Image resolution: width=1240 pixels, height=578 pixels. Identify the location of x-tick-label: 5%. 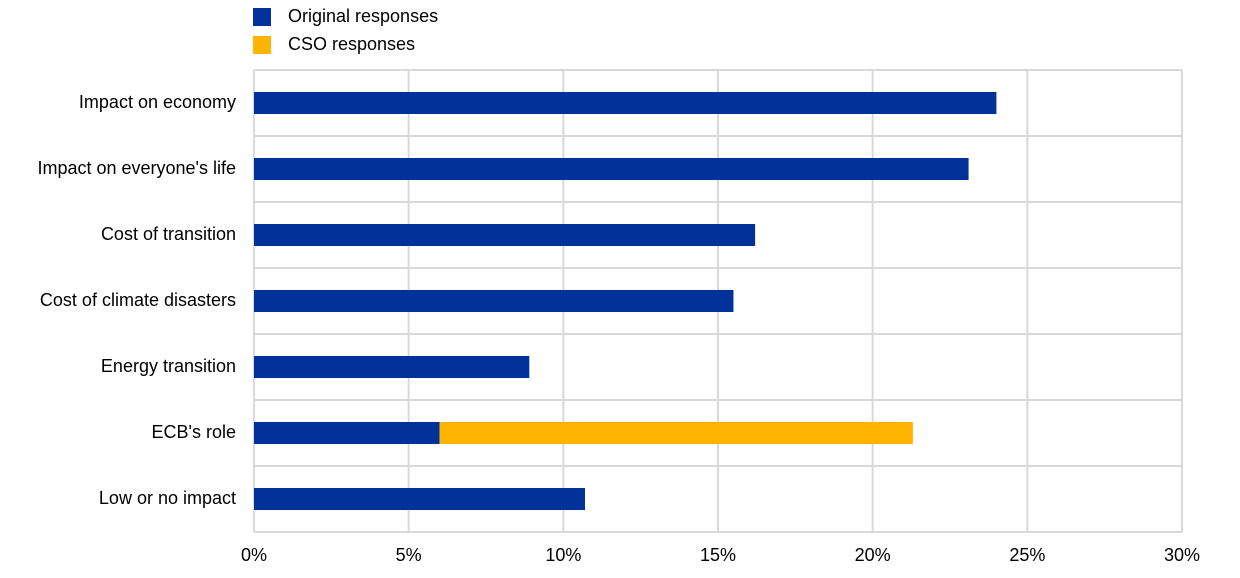
(409, 555).